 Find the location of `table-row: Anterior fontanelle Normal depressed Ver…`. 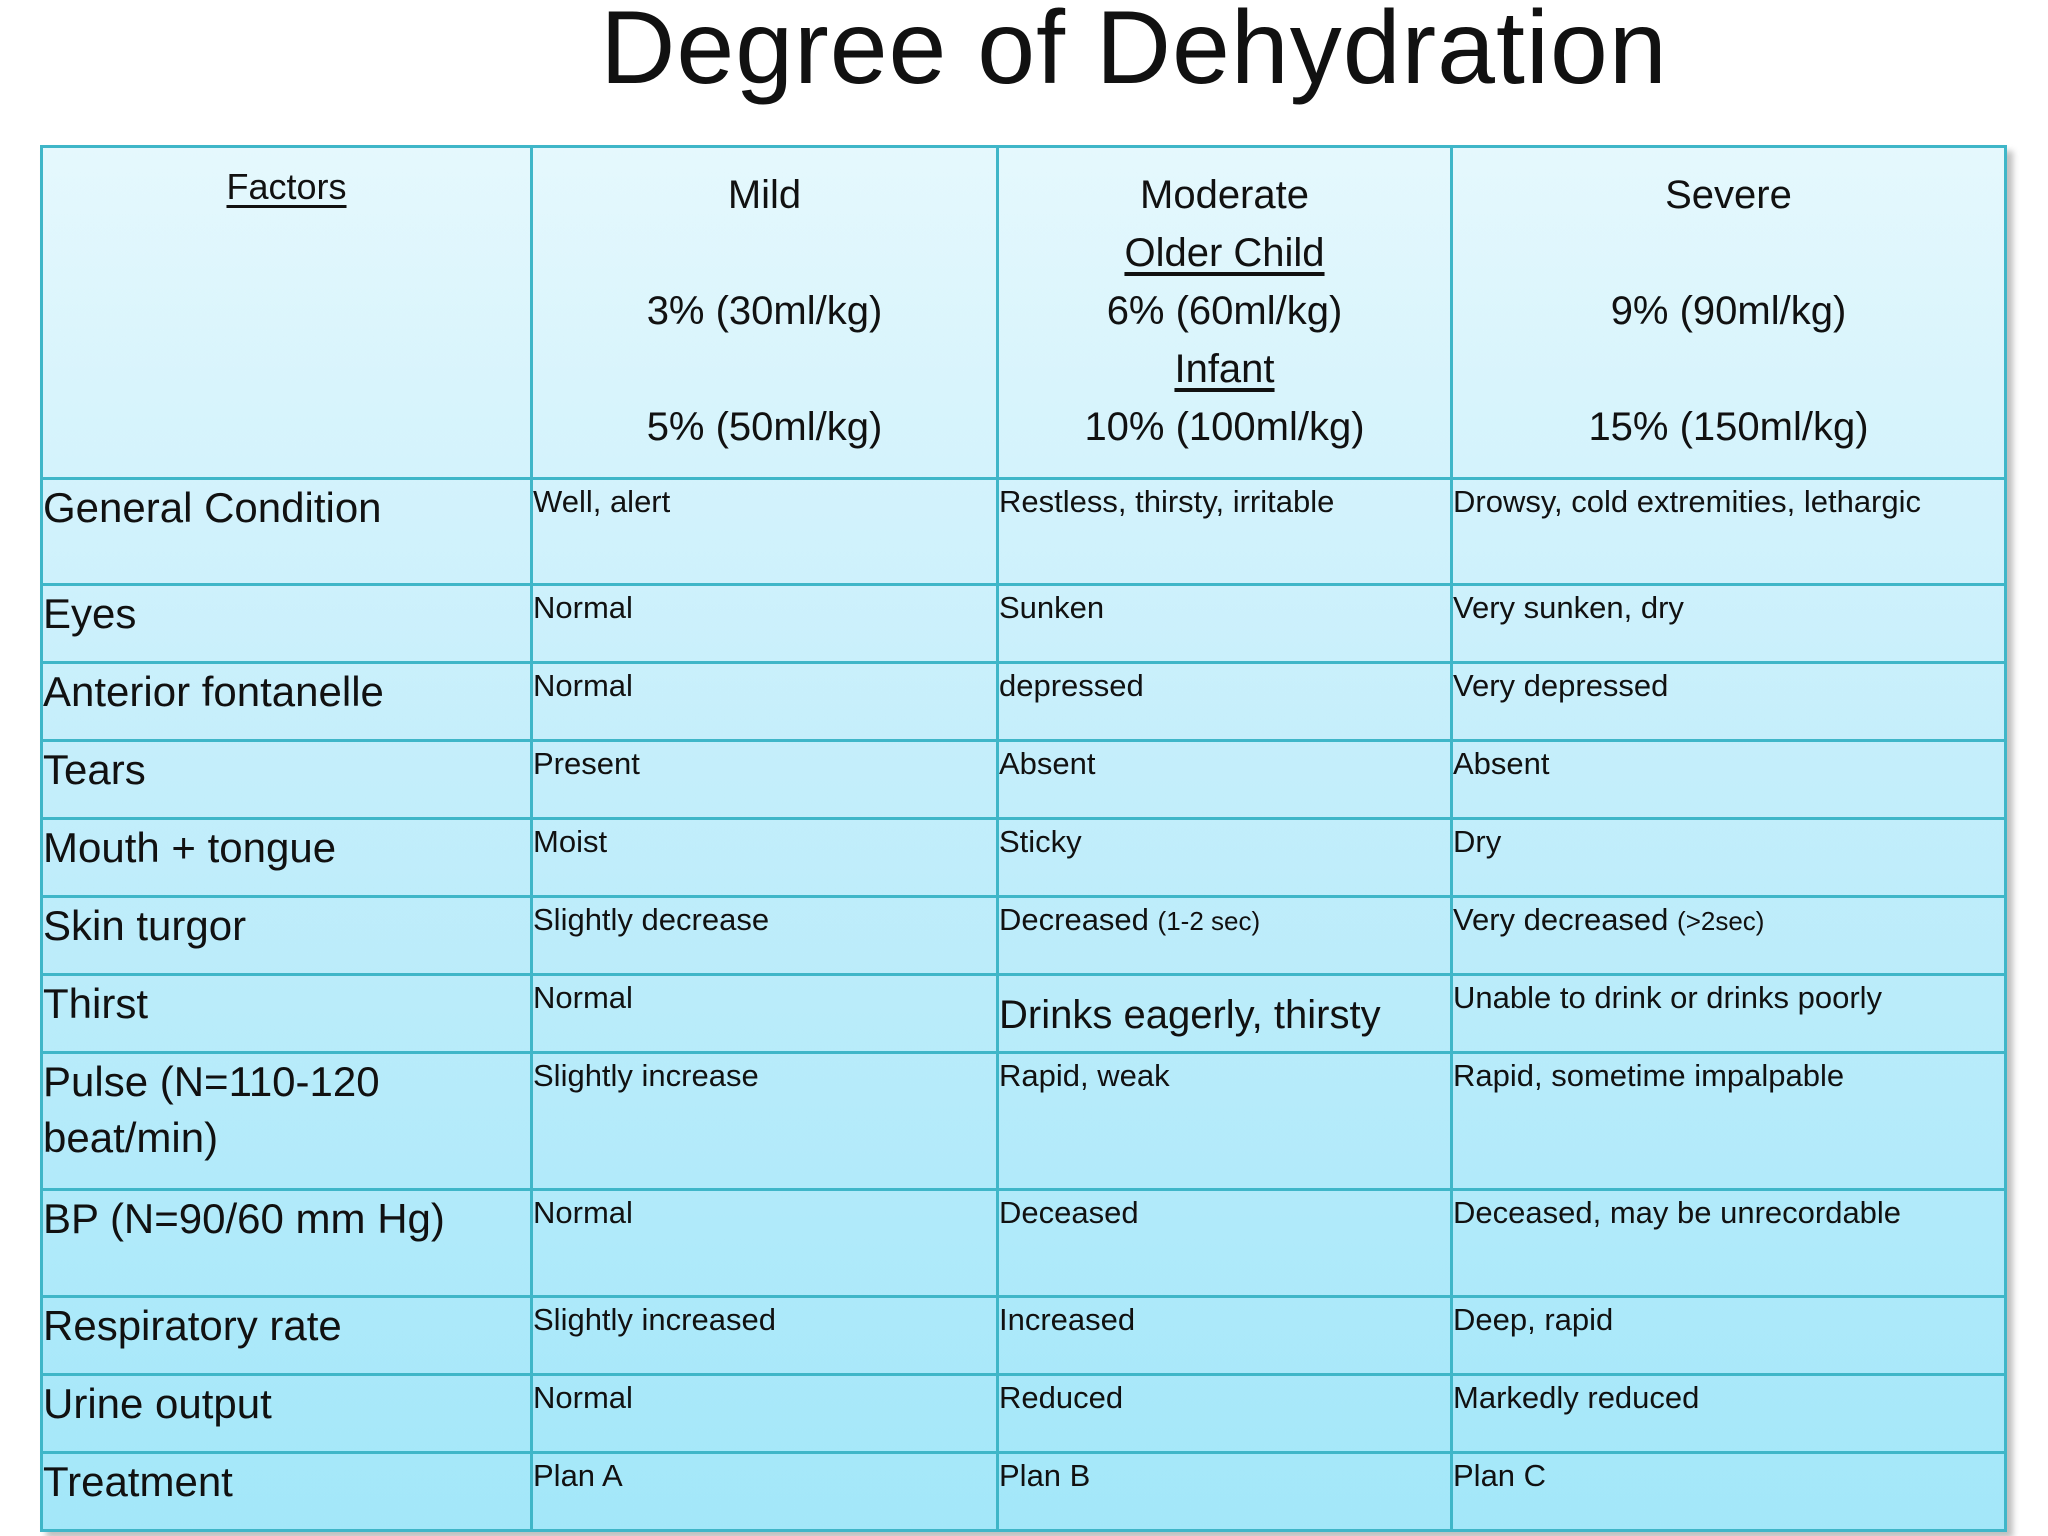

table-row: Anterior fontanelle Normal depressed Ver… is located at coordinates (1023, 701).